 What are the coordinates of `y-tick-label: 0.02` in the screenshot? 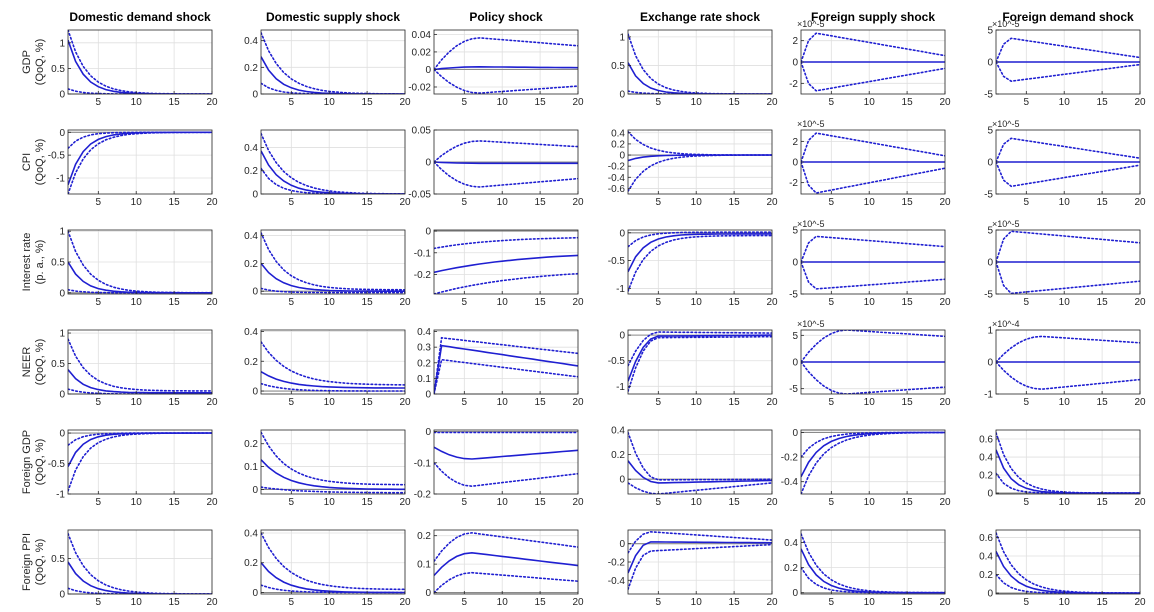 It's located at (422, 52).